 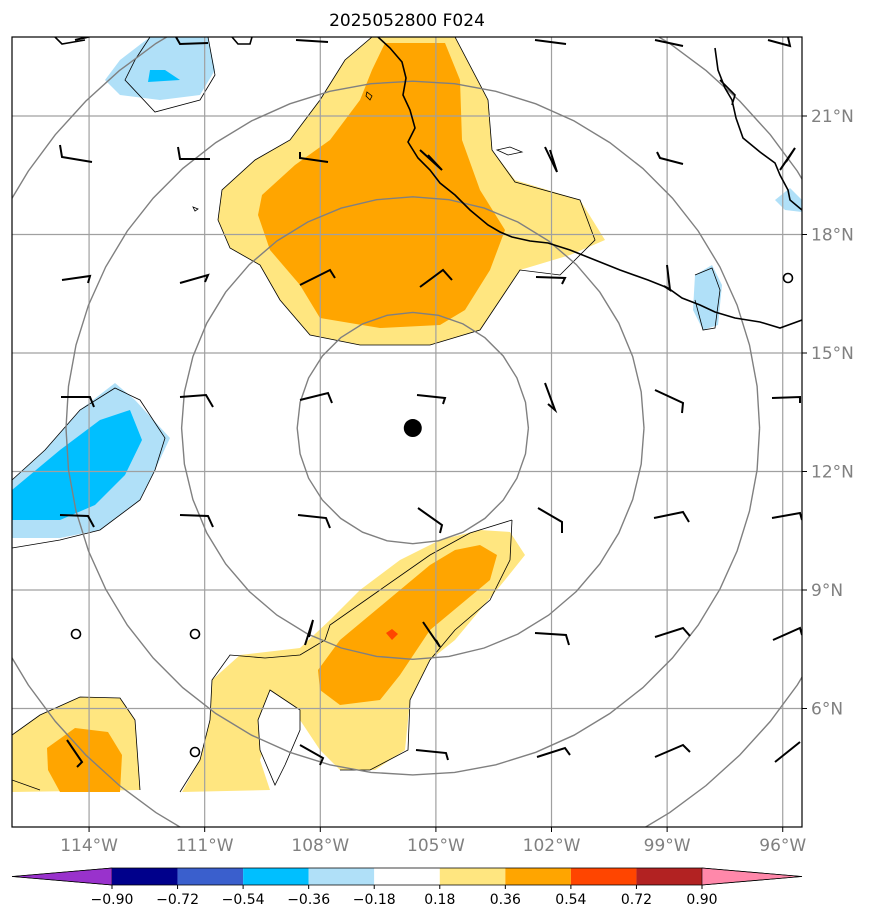 I want to click on longitude-label: 108°W, so click(x=320, y=846).